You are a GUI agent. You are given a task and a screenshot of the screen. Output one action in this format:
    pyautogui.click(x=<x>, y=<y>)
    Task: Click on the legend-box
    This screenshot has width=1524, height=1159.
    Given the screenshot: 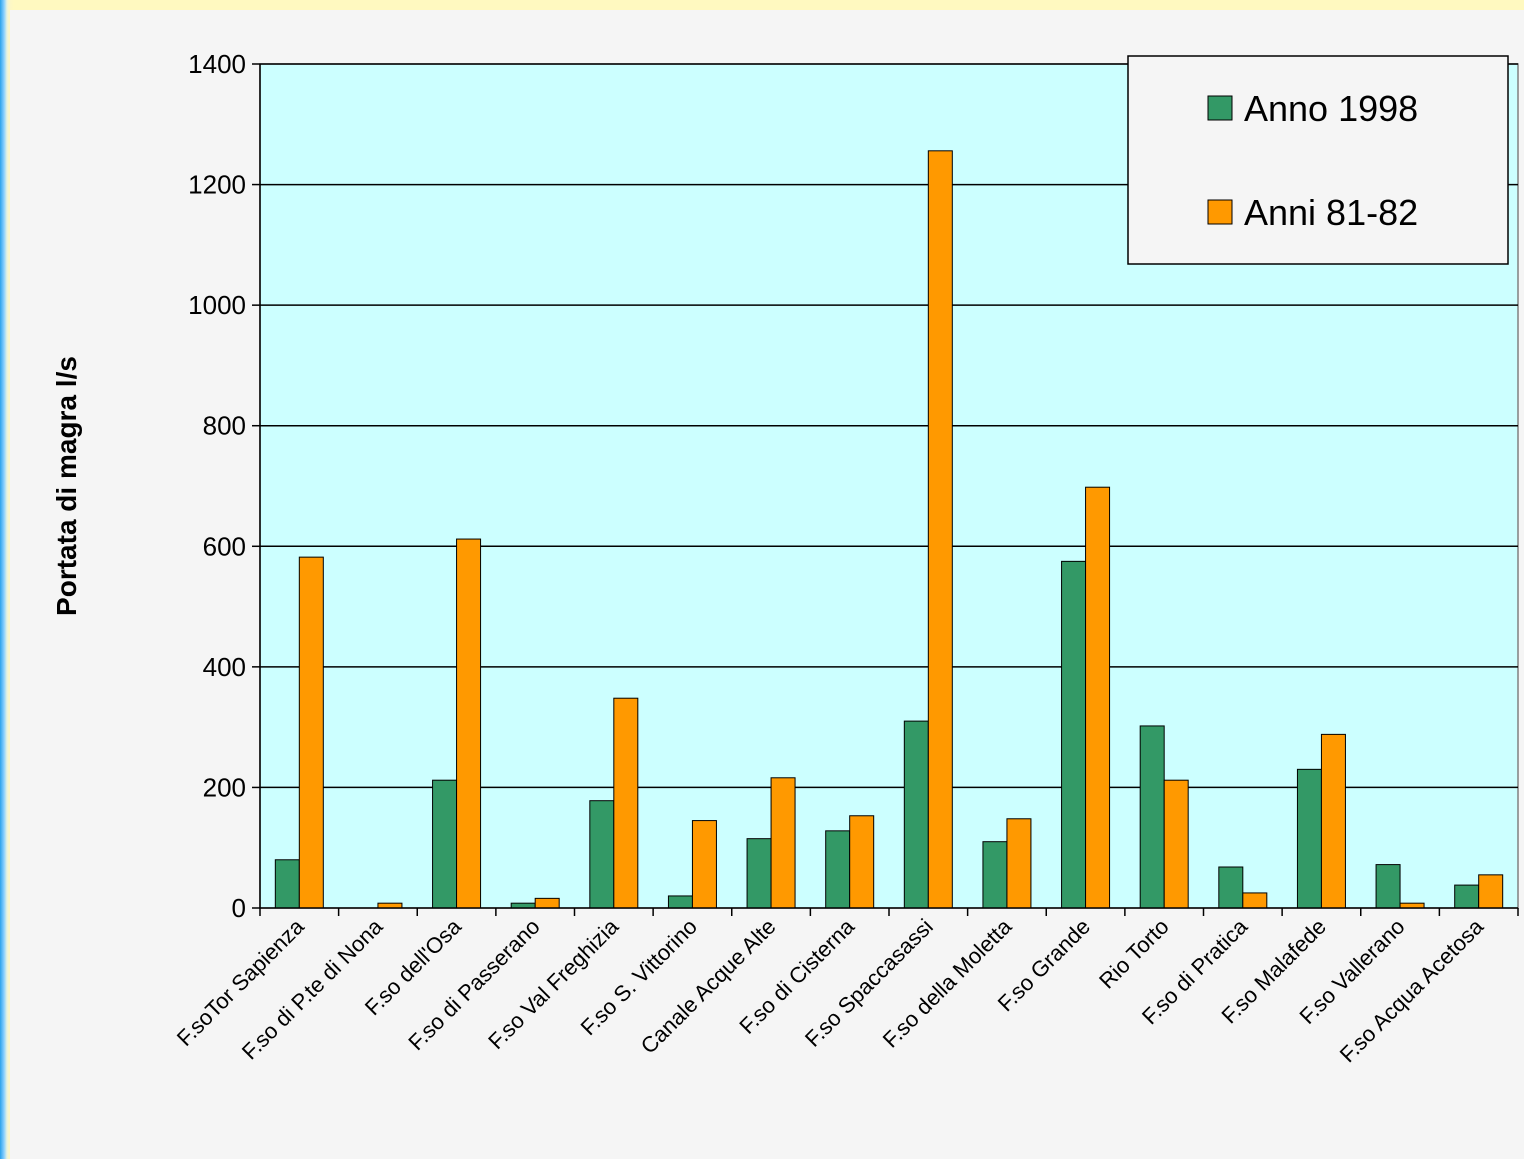 What is the action you would take?
    pyautogui.click(x=1318, y=160)
    